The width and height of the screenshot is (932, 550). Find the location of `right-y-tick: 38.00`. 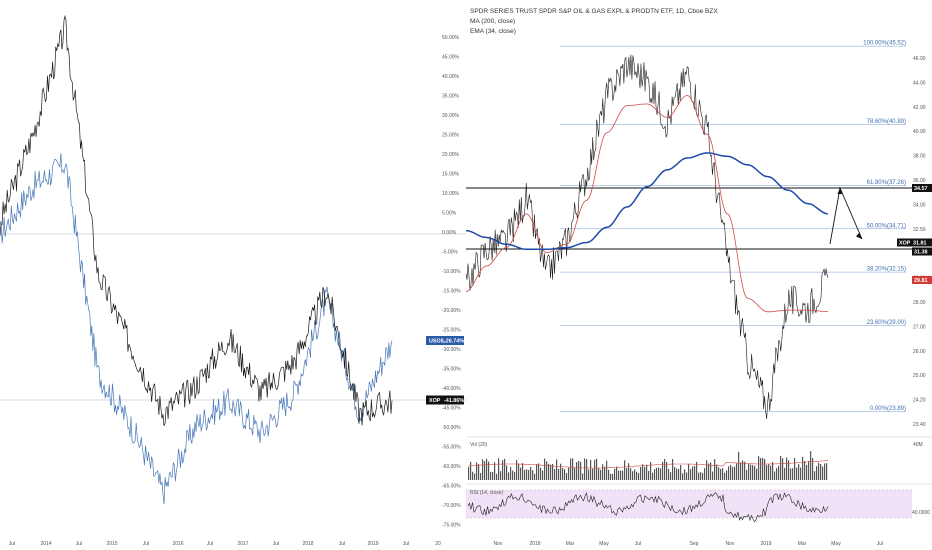

right-y-tick: 38.00 is located at coordinates (919, 157).